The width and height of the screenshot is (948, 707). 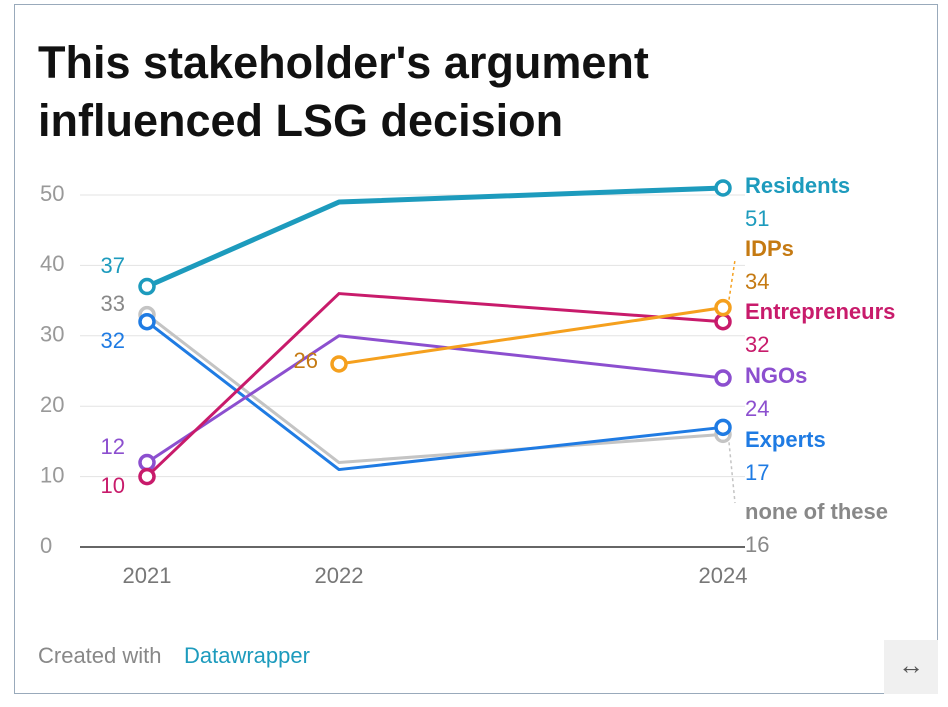 I want to click on start-value-label: 10, so click(x=113, y=485).